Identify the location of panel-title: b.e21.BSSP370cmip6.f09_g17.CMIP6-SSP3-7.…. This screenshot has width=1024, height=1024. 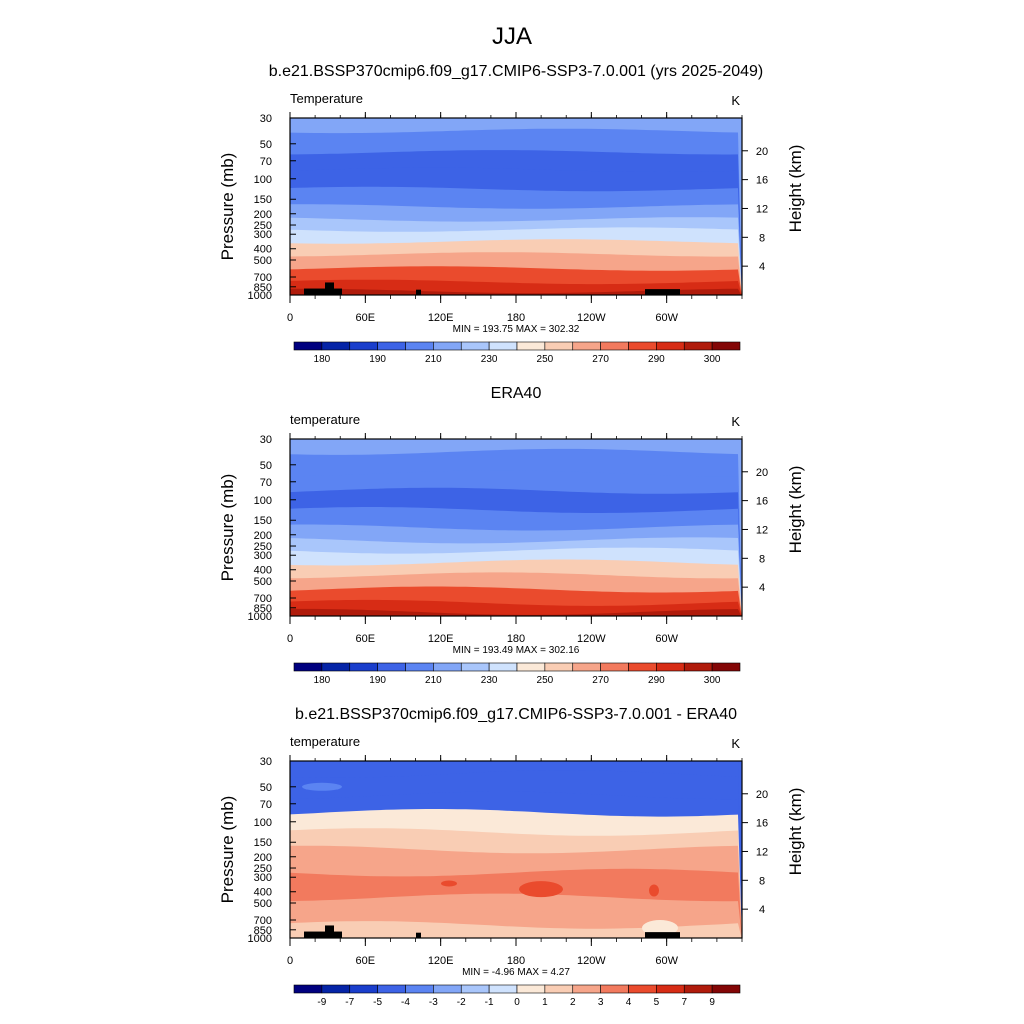
(516, 71).